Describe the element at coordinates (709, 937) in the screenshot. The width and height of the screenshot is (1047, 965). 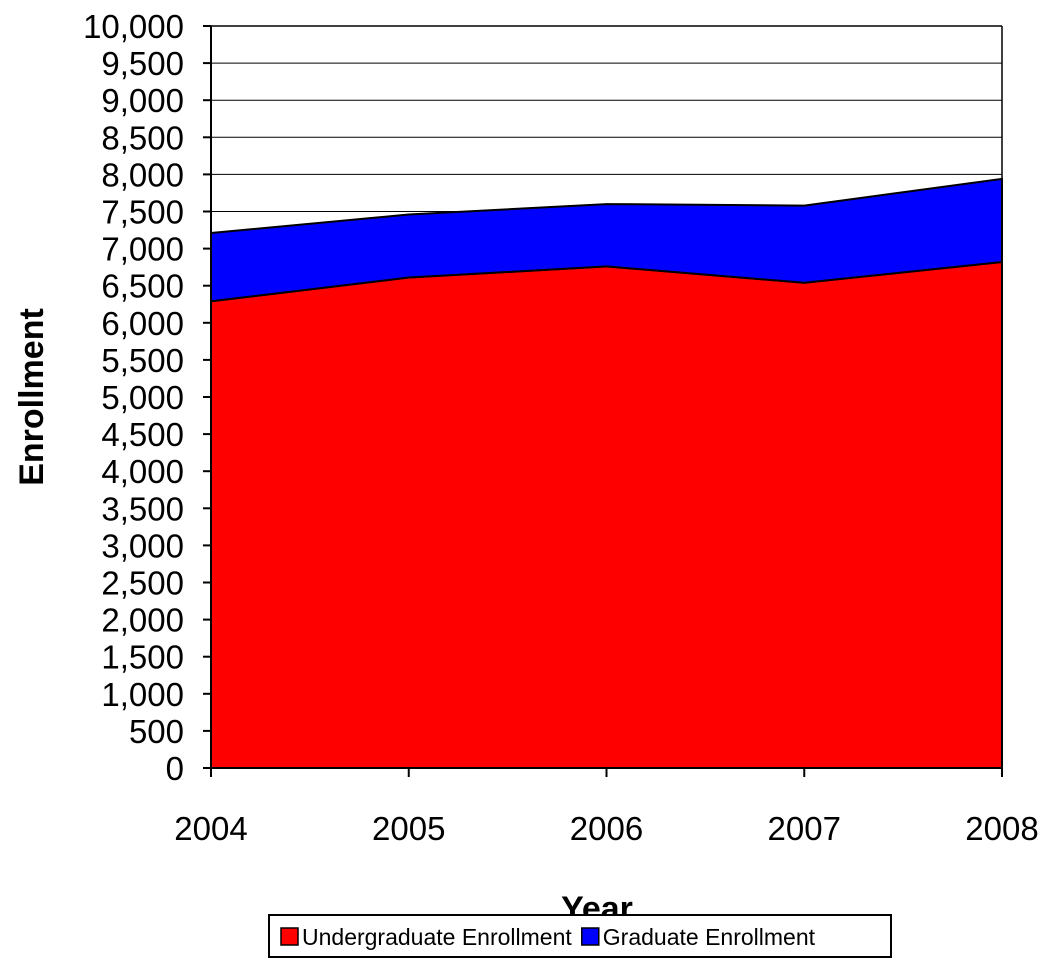
I see `legend-label-graduate-enrollment: Graduate Enrollment` at that location.